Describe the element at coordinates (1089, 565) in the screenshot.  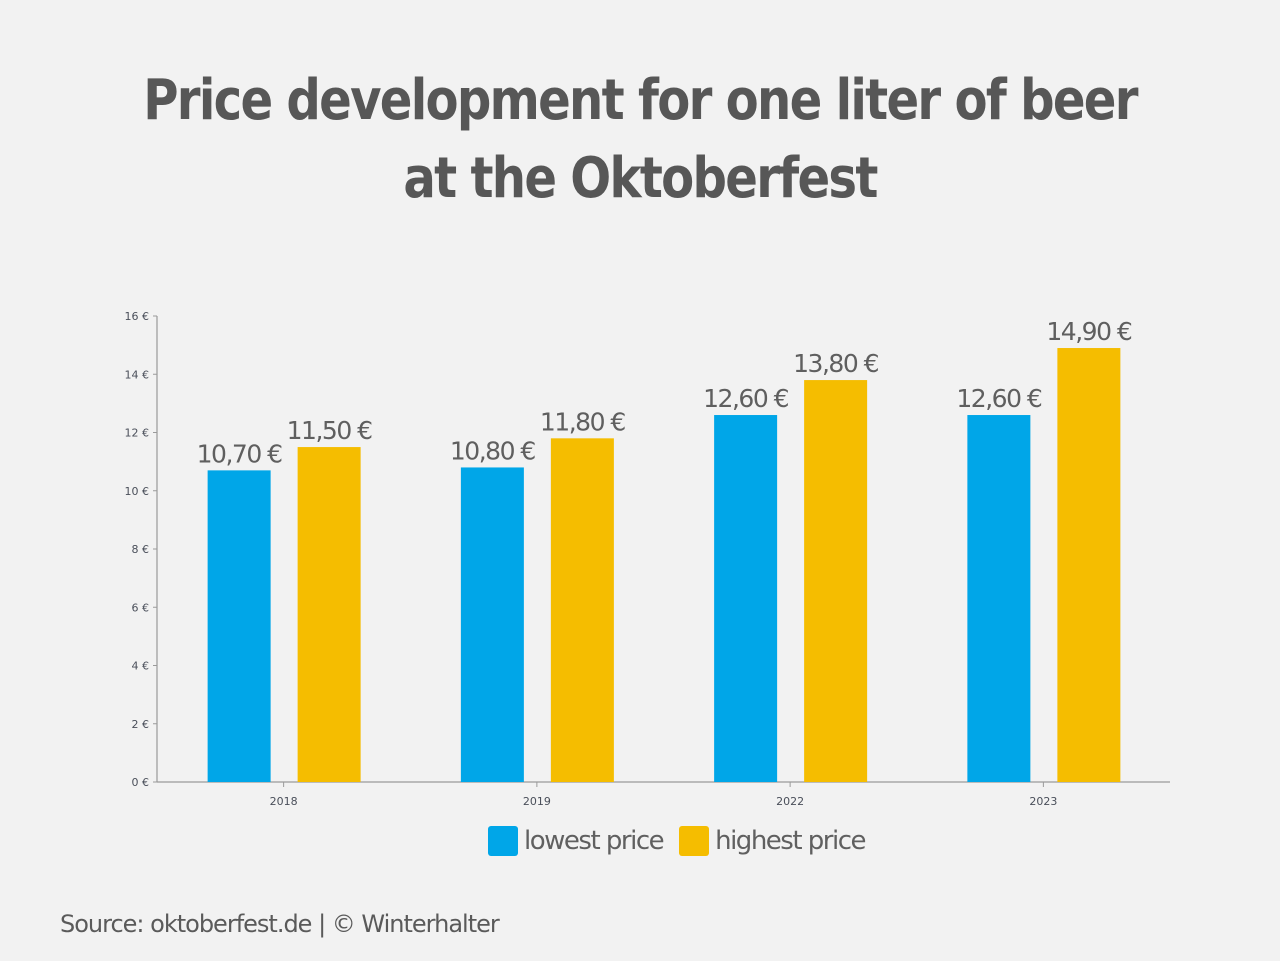
I see `bar-highest-price-2023` at that location.